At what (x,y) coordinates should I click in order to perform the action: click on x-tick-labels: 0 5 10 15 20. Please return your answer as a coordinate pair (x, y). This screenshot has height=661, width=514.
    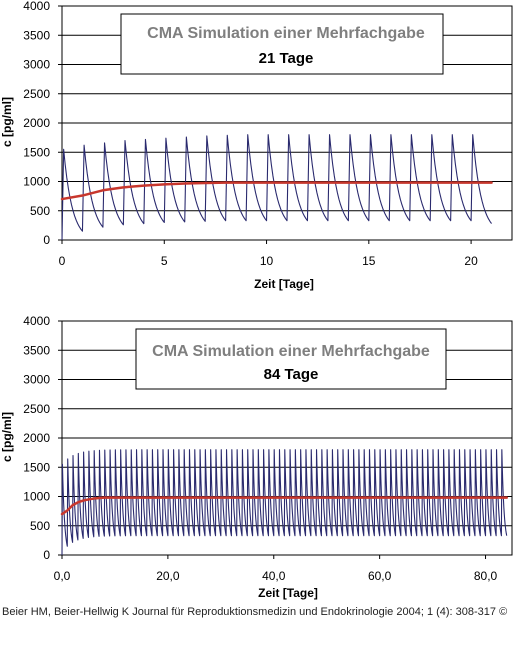
    Looking at the image, I should click on (268, 254).